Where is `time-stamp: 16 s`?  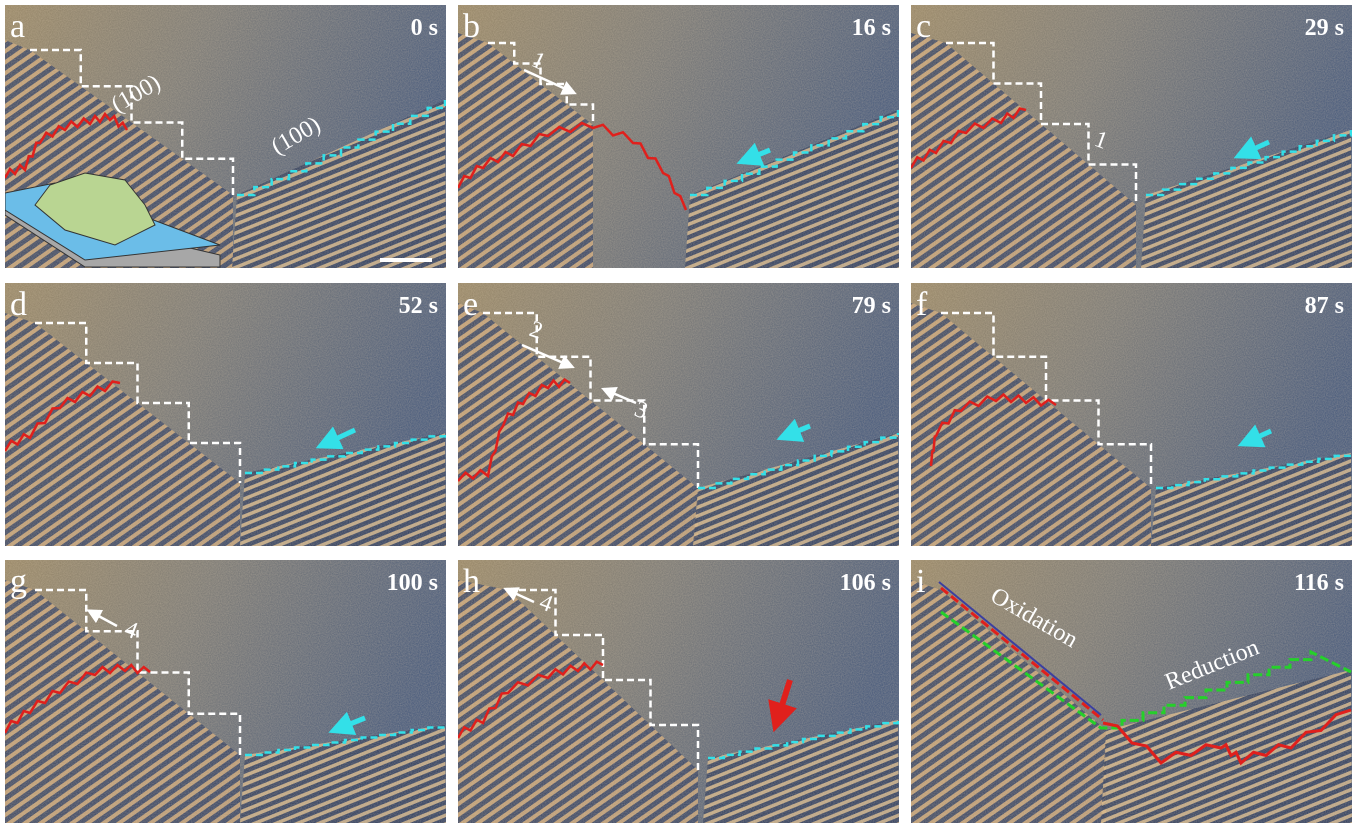 time-stamp: 16 s is located at coordinates (871, 28).